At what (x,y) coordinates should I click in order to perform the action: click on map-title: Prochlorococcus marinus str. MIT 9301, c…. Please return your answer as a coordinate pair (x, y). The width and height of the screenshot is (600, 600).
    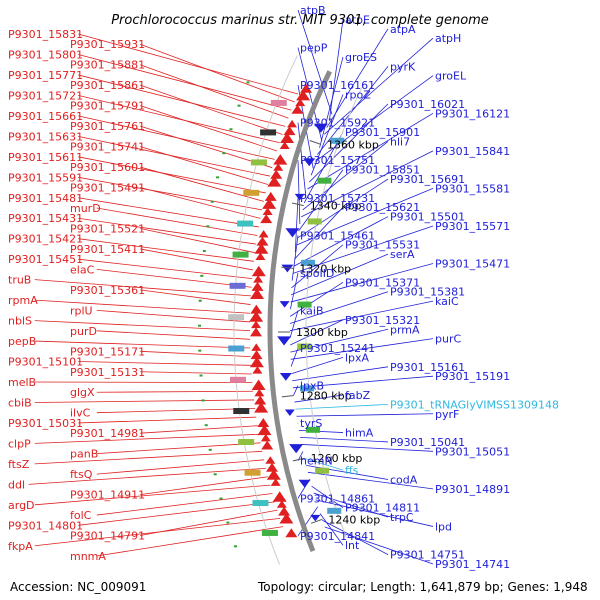
    Looking at the image, I should click on (300, 20).